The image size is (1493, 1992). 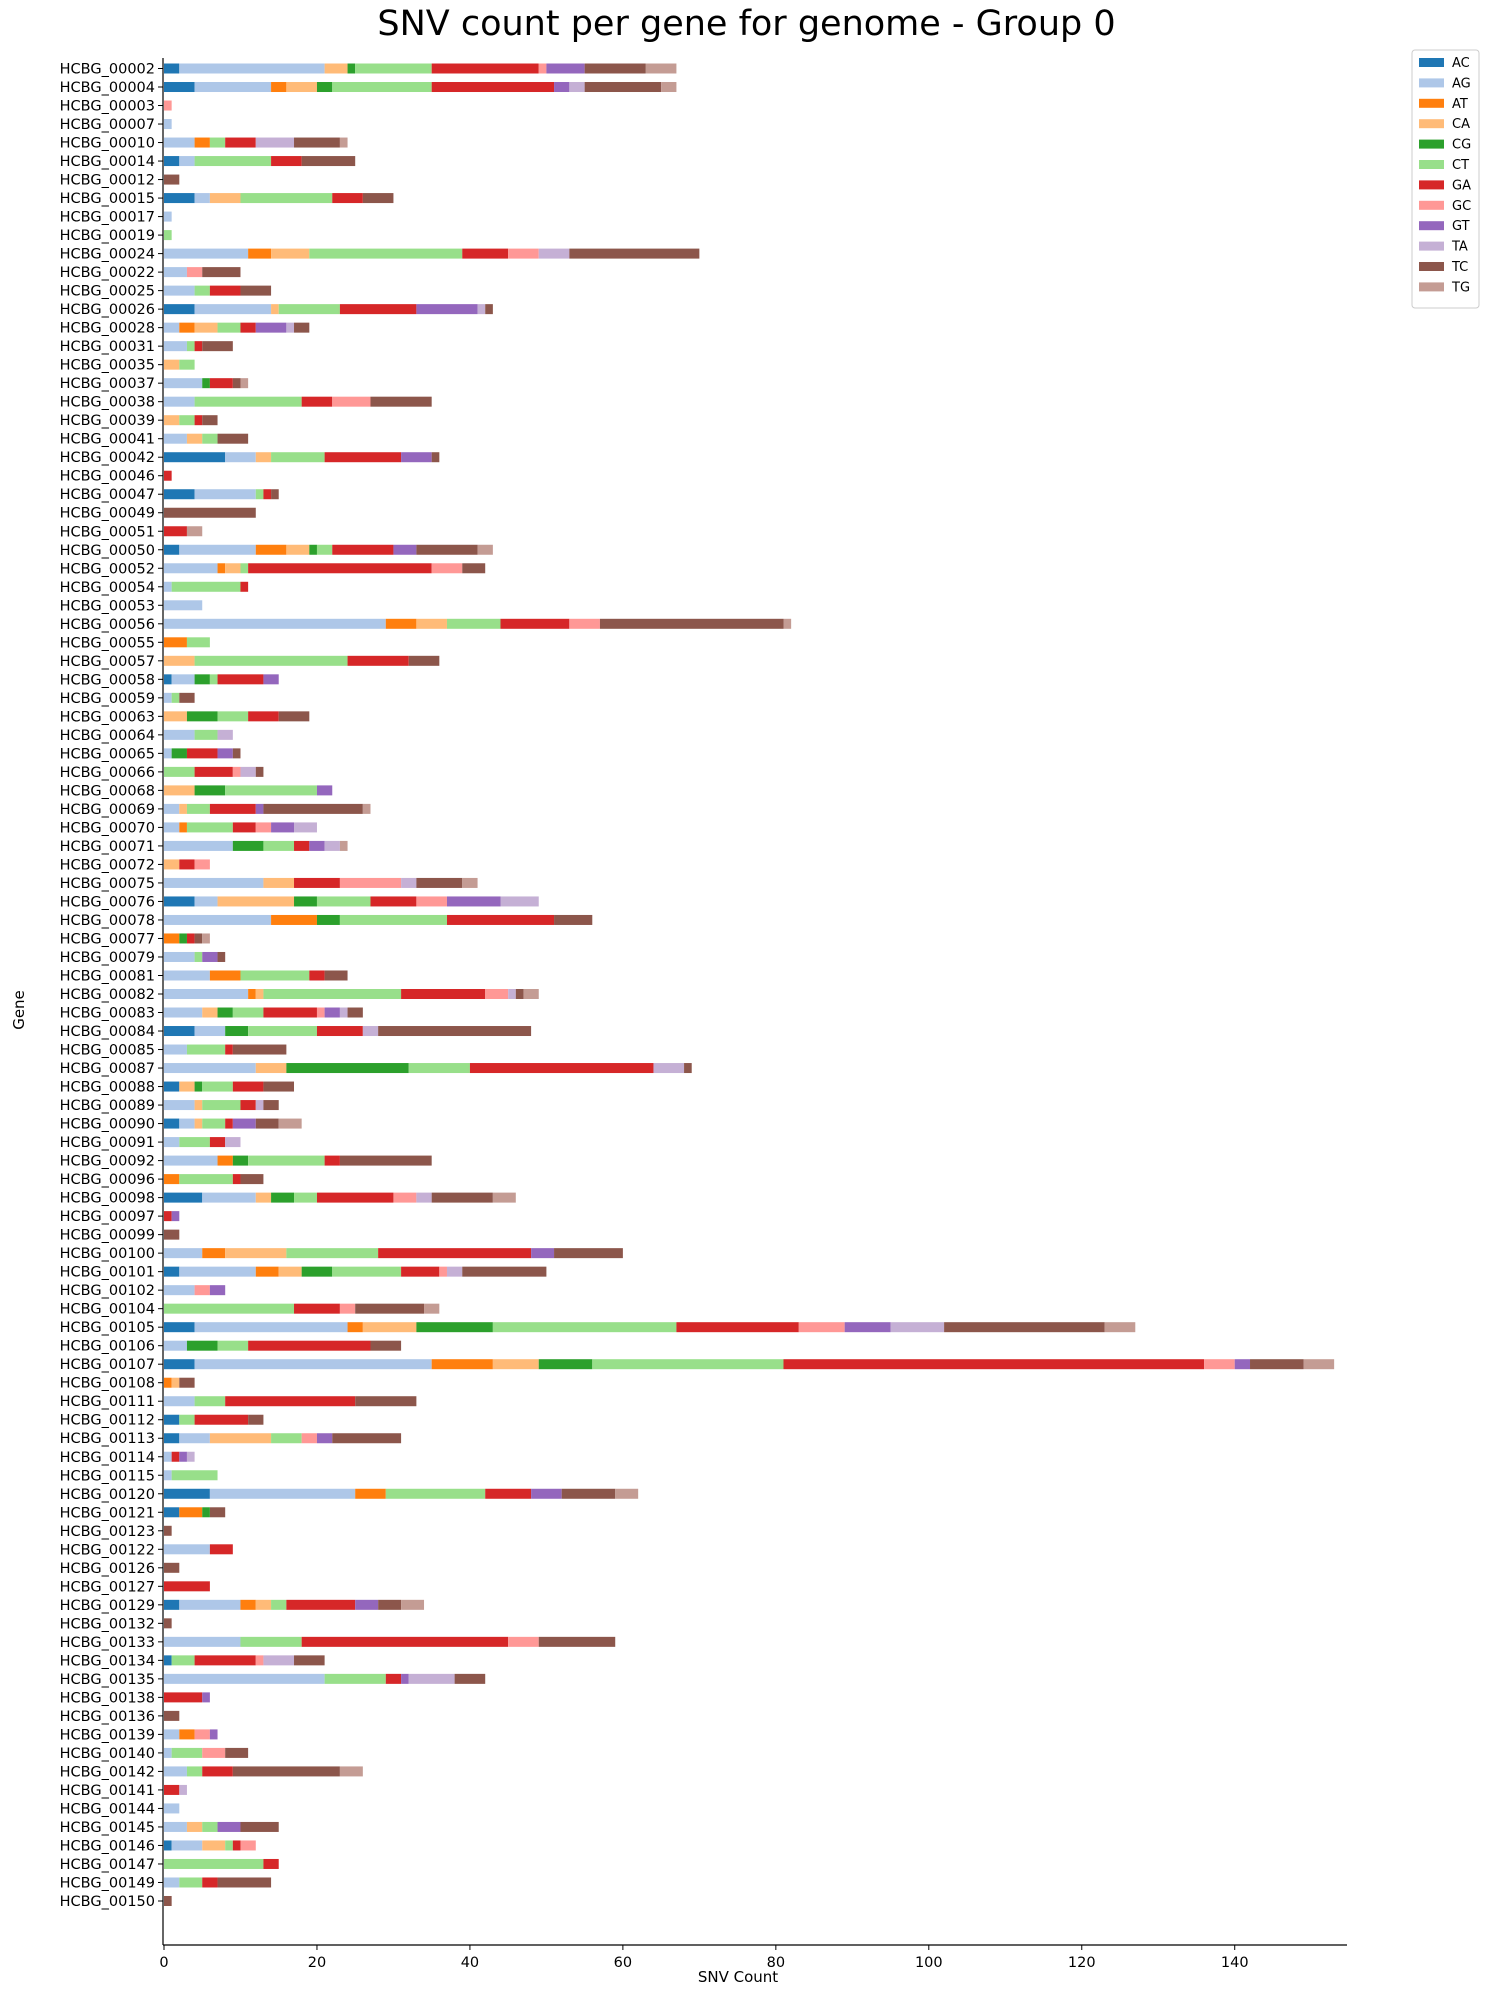 What do you see at coordinates (107, 1624) in the screenshot?
I see `y-tick-label: HCBG_00132` at bounding box center [107, 1624].